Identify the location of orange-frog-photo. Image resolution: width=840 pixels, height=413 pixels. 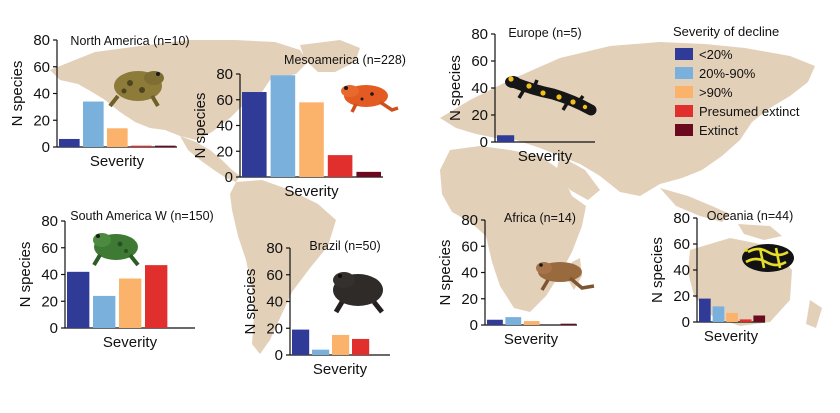
(370, 99).